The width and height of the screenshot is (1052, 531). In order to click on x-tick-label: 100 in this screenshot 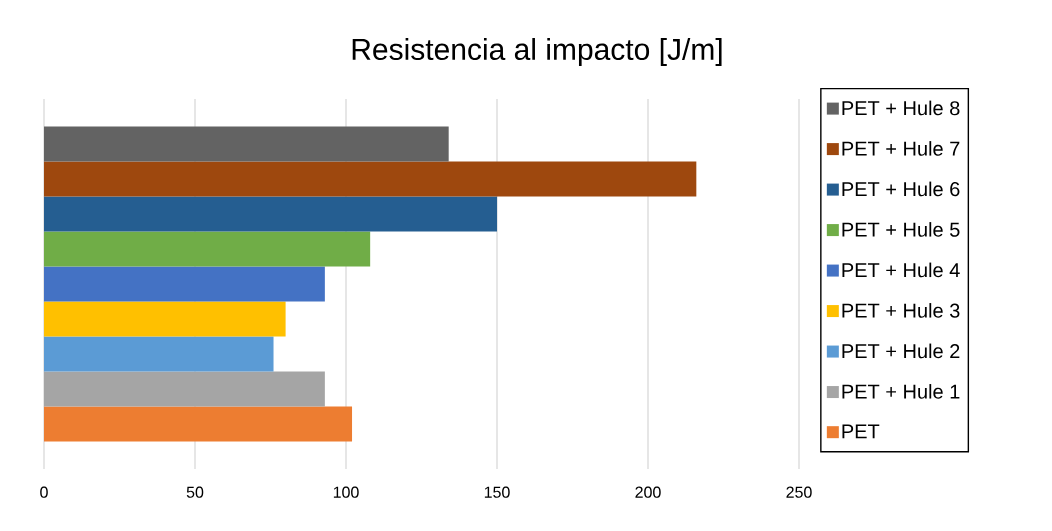, I will do `click(346, 492)`.